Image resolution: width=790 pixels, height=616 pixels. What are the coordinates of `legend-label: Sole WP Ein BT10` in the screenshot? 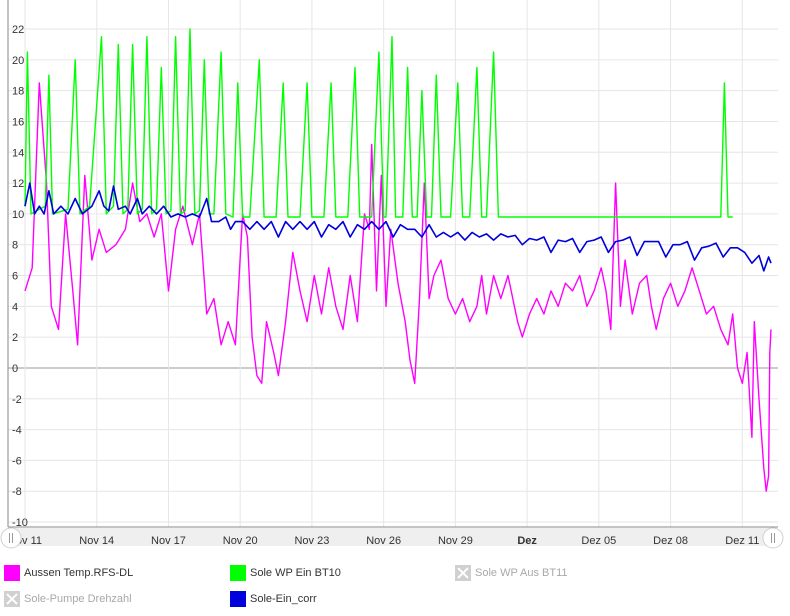 It's located at (295, 573).